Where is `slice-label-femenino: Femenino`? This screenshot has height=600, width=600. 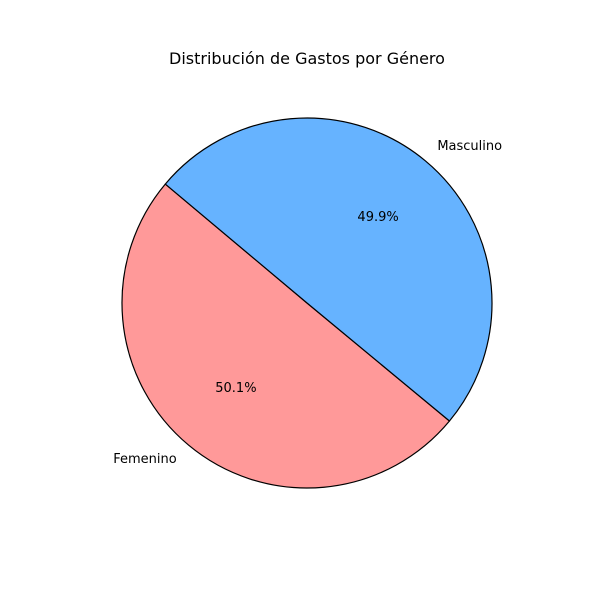
slice-label-femenino: Femenino is located at coordinates (145, 459).